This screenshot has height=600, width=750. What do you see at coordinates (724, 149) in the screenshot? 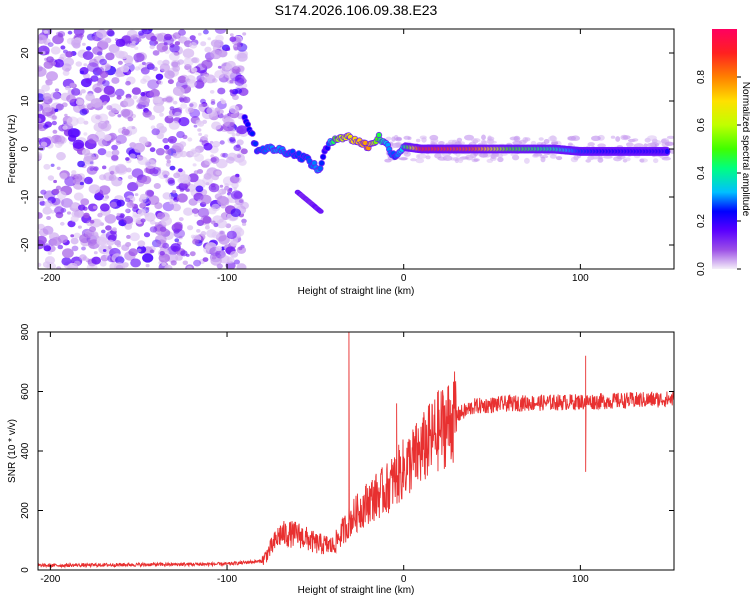
I see `colorbar-gradient` at bounding box center [724, 149].